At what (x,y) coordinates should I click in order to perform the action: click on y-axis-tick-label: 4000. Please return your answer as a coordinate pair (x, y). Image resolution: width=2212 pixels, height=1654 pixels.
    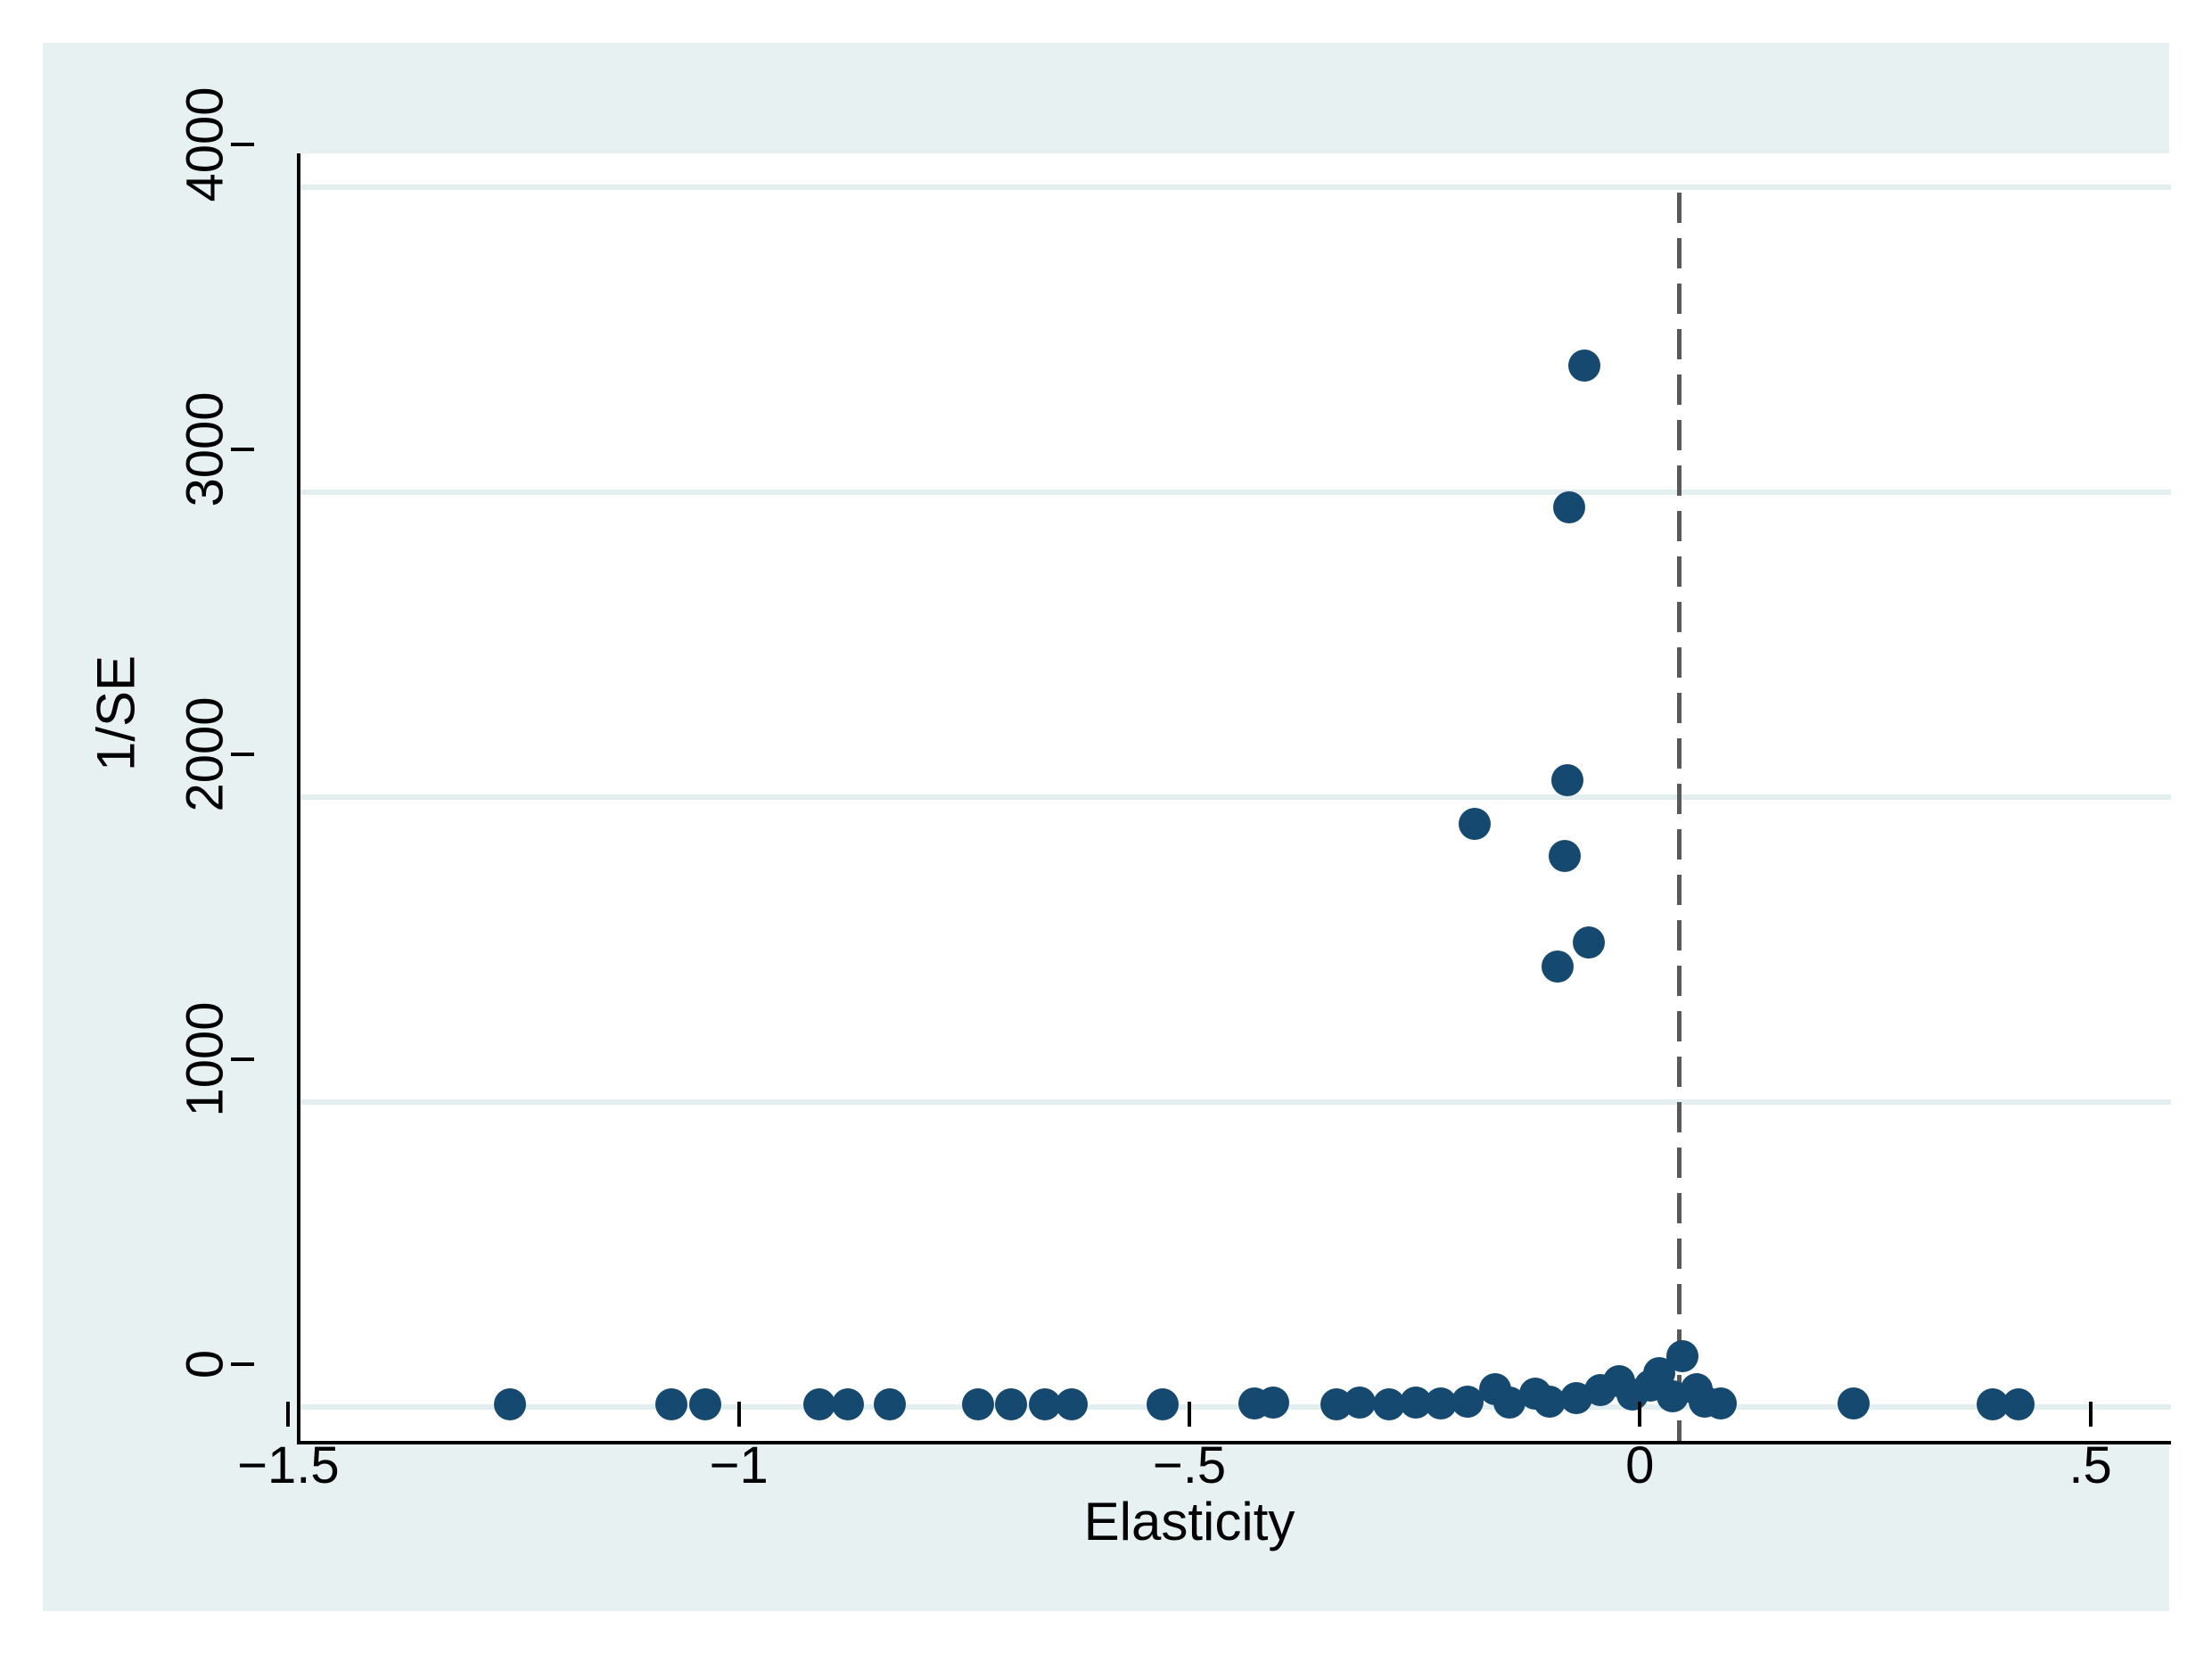
    Looking at the image, I should click on (205, 144).